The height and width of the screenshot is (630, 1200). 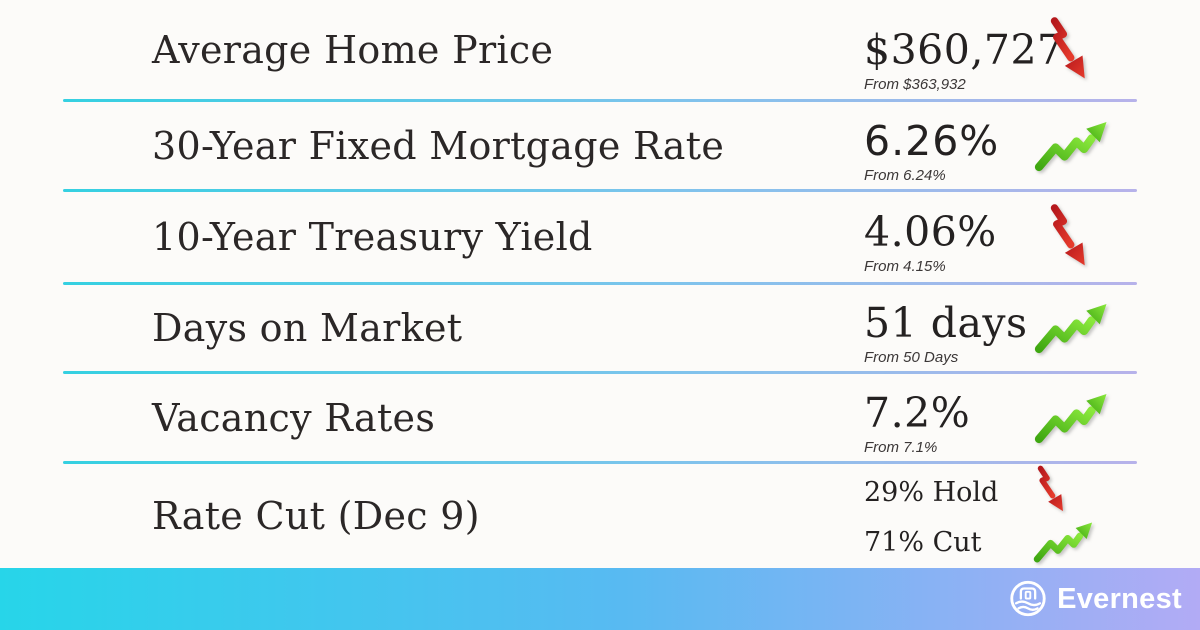 What do you see at coordinates (1119, 598) in the screenshot?
I see `evernest-wordmark: Evernest` at bounding box center [1119, 598].